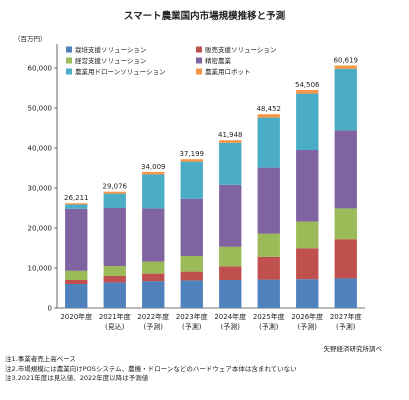  Describe the element at coordinates (40, 269) in the screenshot. I see `y-tick-label: 10,000` at that location.